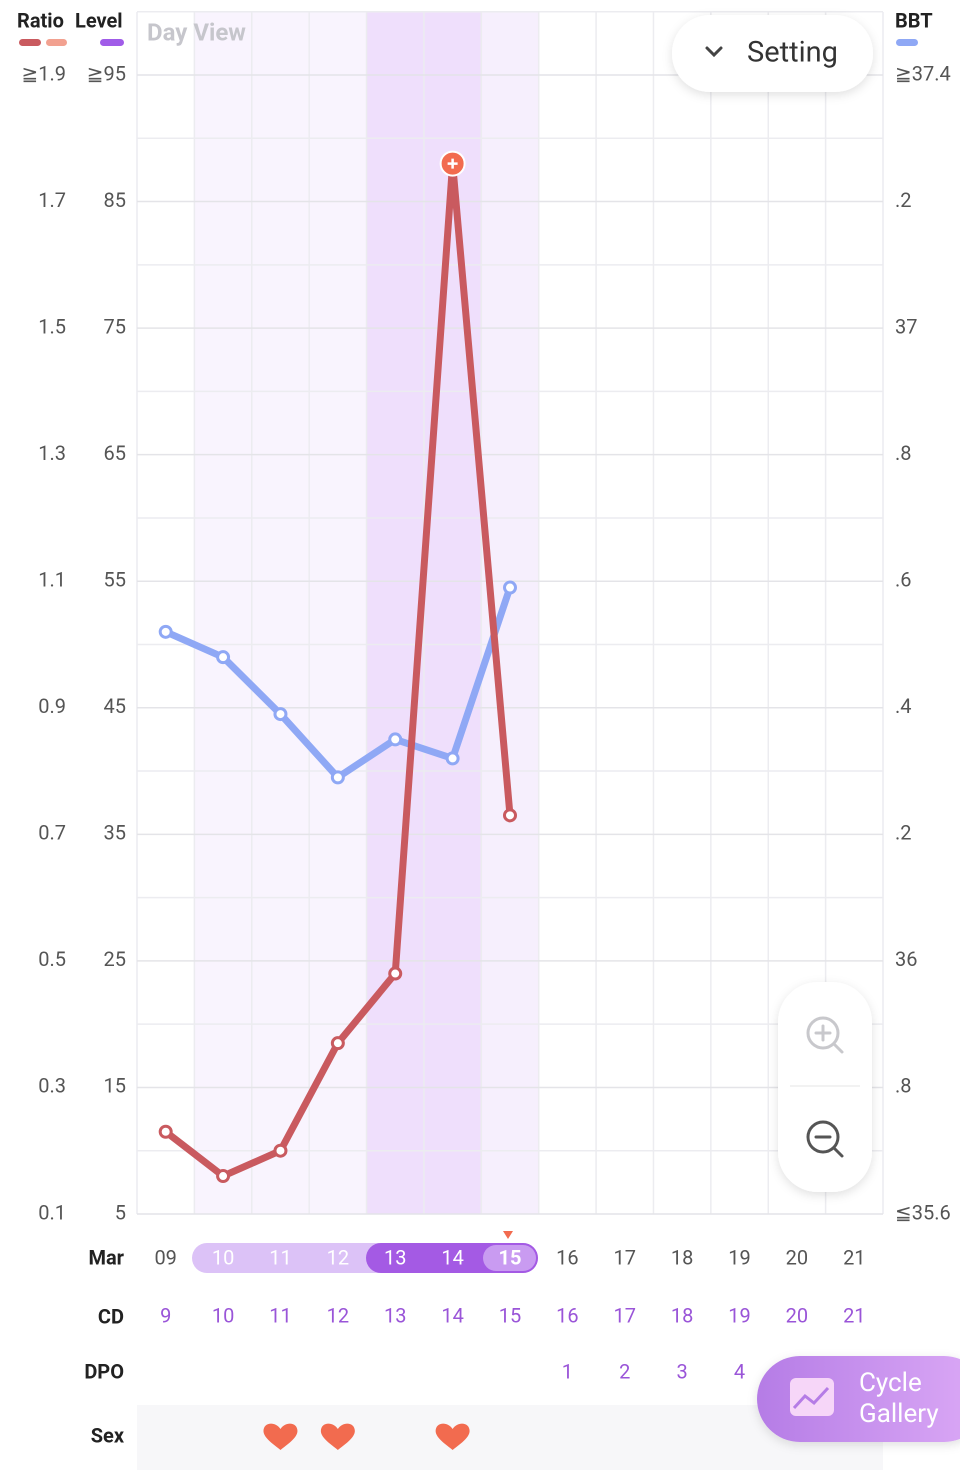 The height and width of the screenshot is (1474, 960). What do you see at coordinates (797, 1257) in the screenshot?
I see `x-tick-label: 20` at bounding box center [797, 1257].